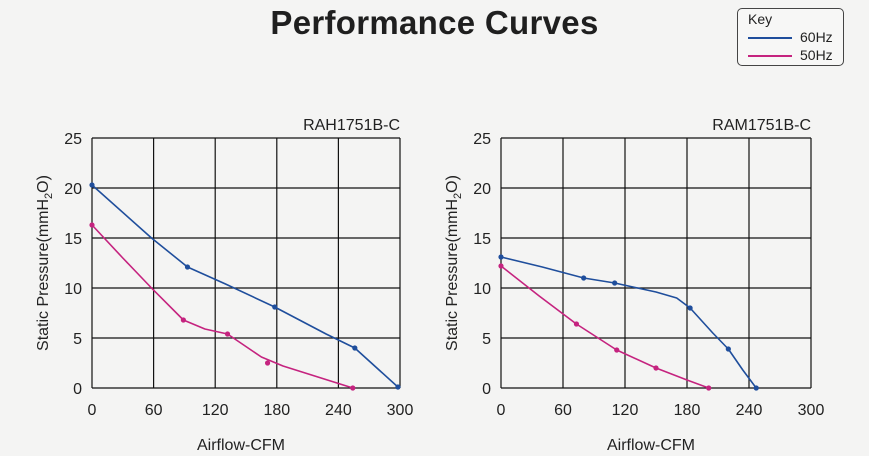 This screenshot has height=456, width=869. I want to click on series-line-60hz, so click(628, 322).